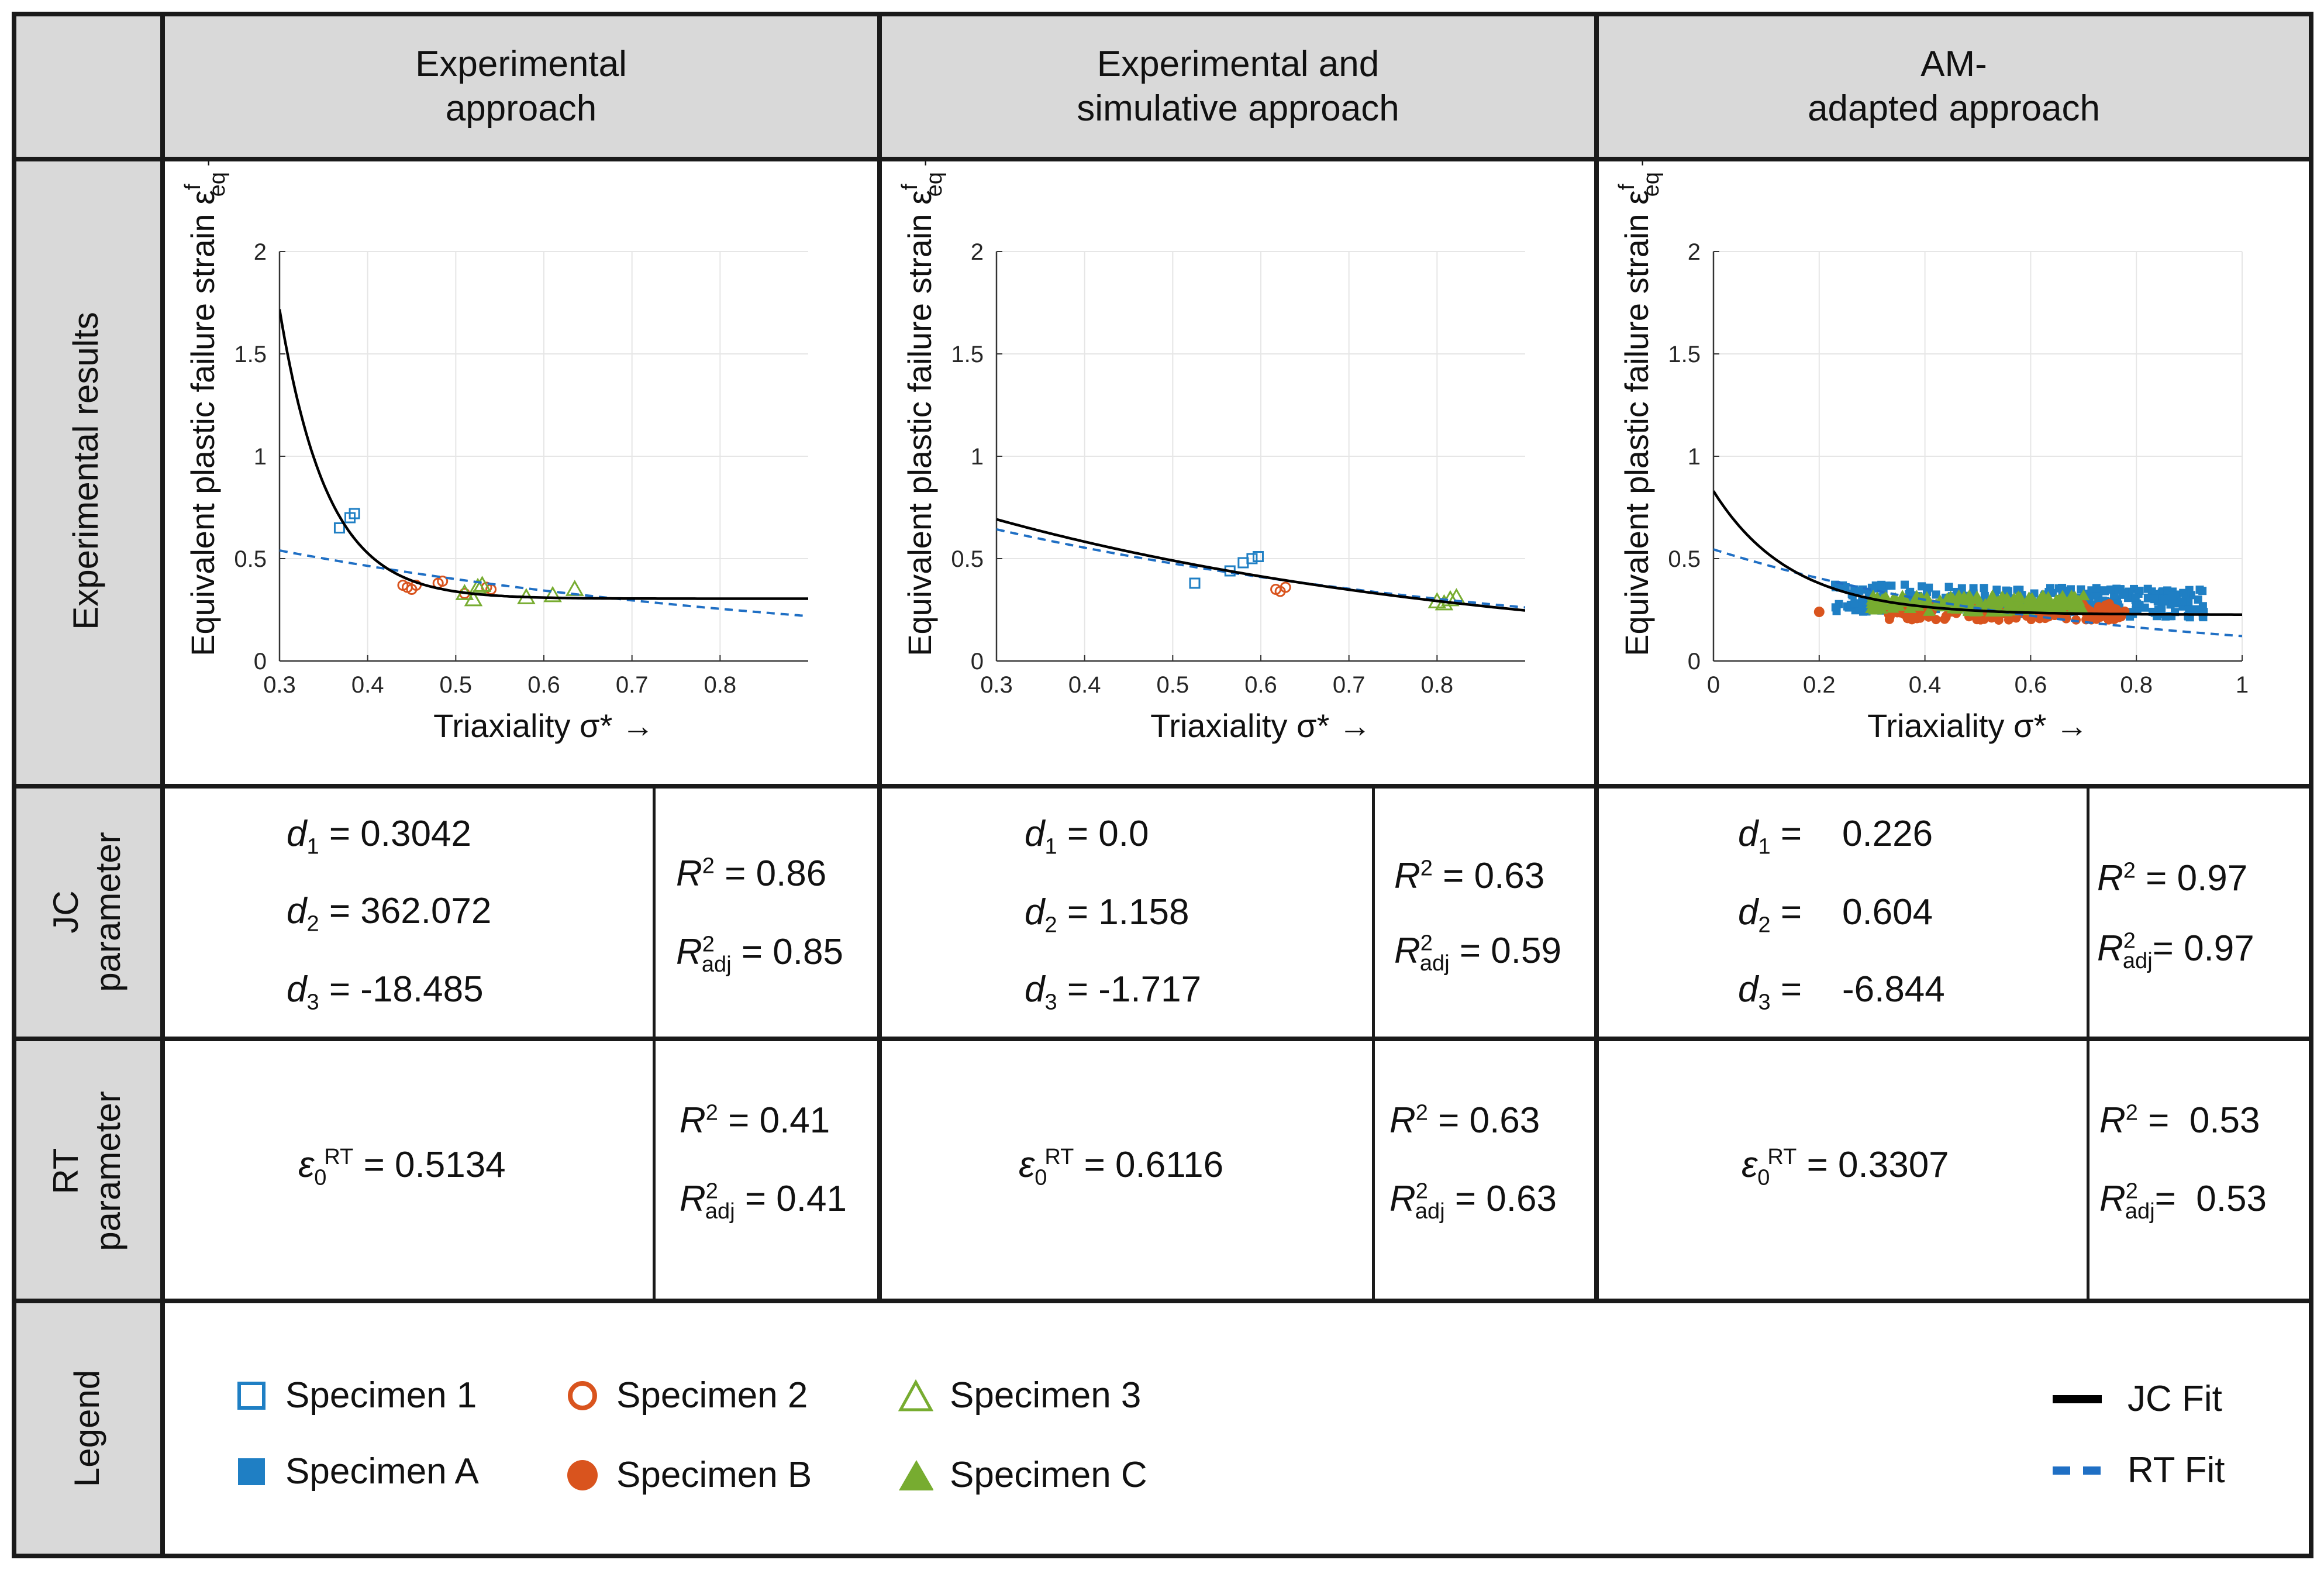 The width and height of the screenshot is (2324, 1570). I want to click on legend-specimen-2: Specimen 2, so click(686, 1395).